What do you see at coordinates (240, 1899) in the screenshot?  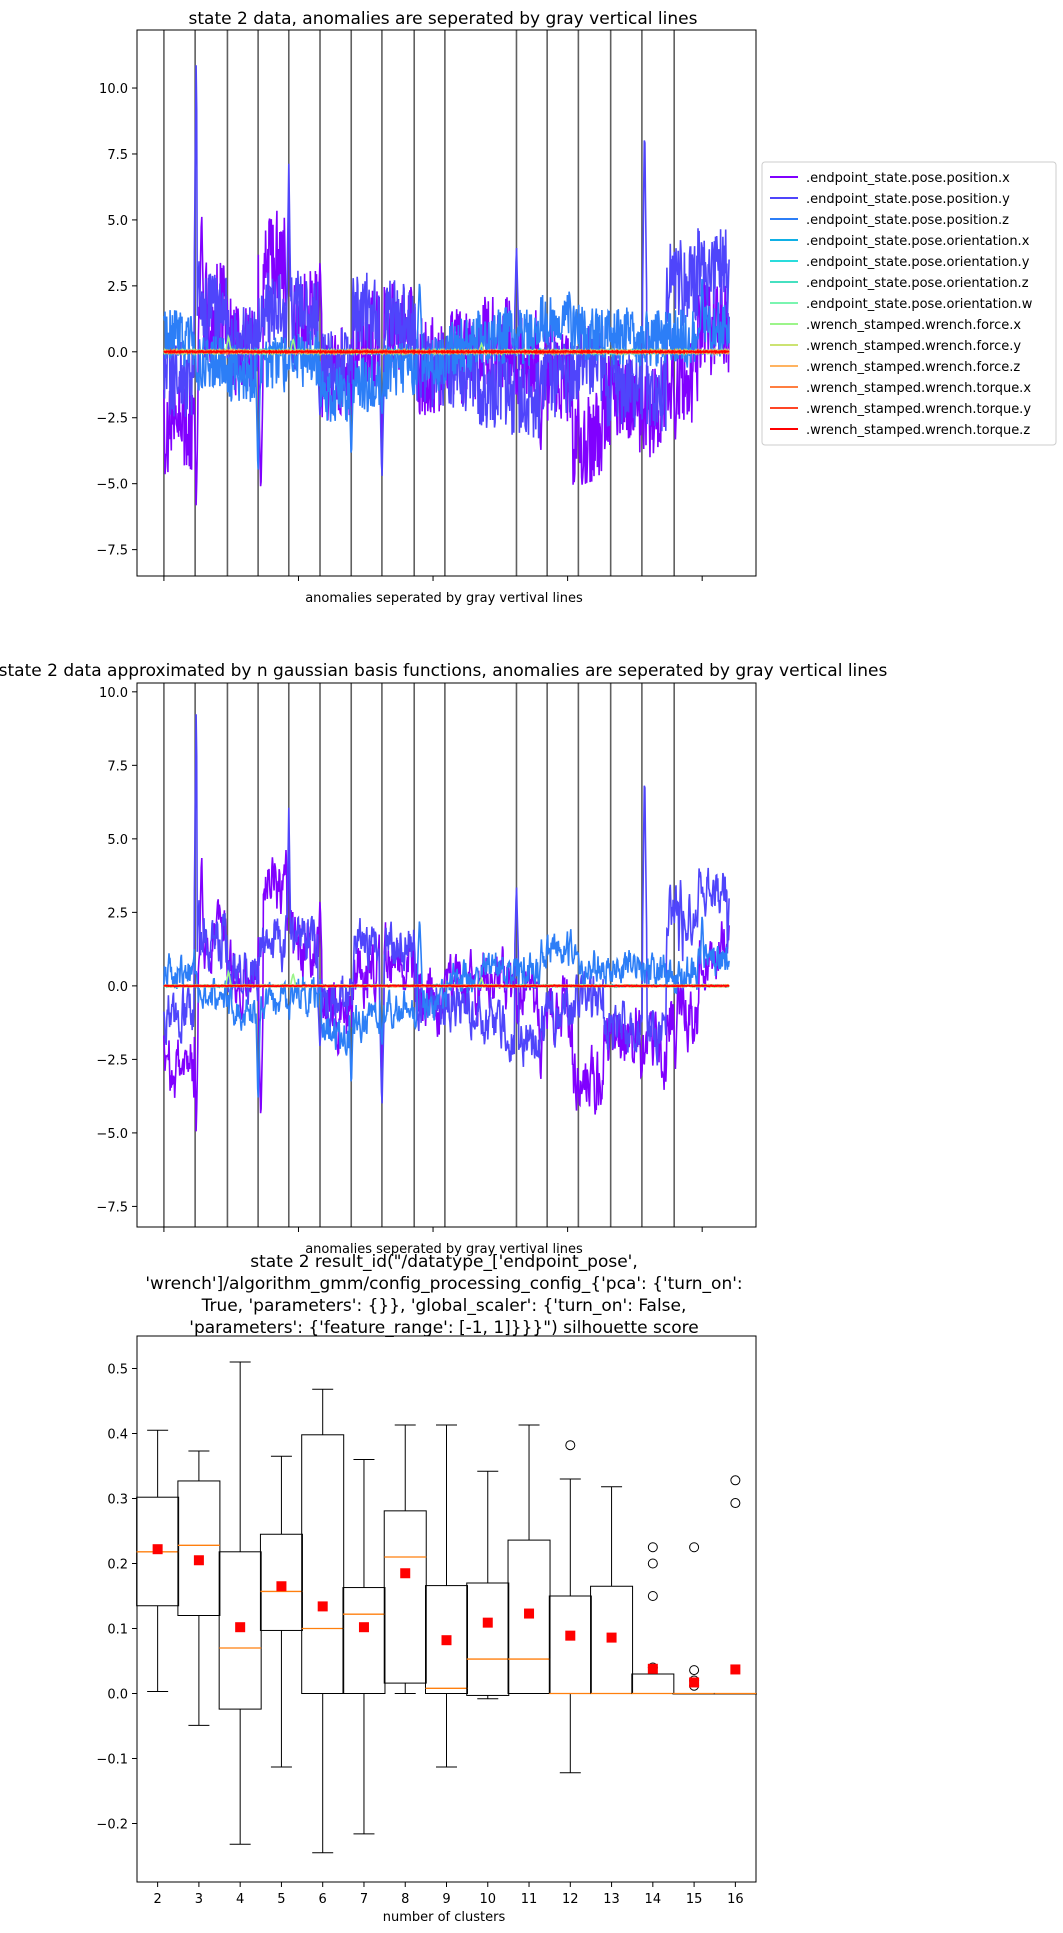 I see `x-tick-label: 4` at bounding box center [240, 1899].